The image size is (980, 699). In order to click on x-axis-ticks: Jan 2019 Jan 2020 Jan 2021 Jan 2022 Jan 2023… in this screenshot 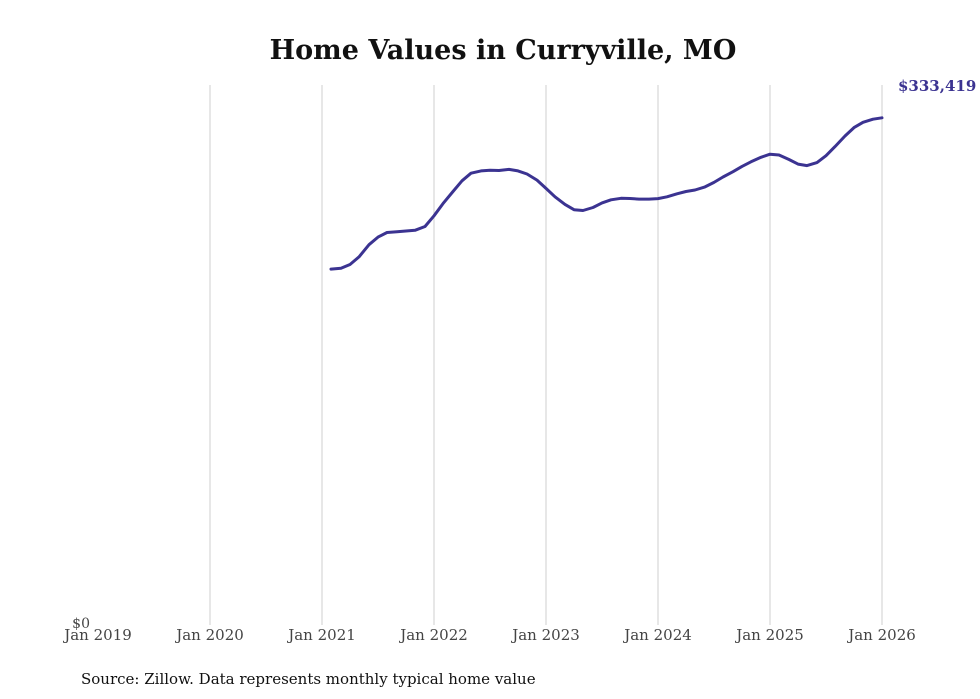, I will do `click(489, 635)`.